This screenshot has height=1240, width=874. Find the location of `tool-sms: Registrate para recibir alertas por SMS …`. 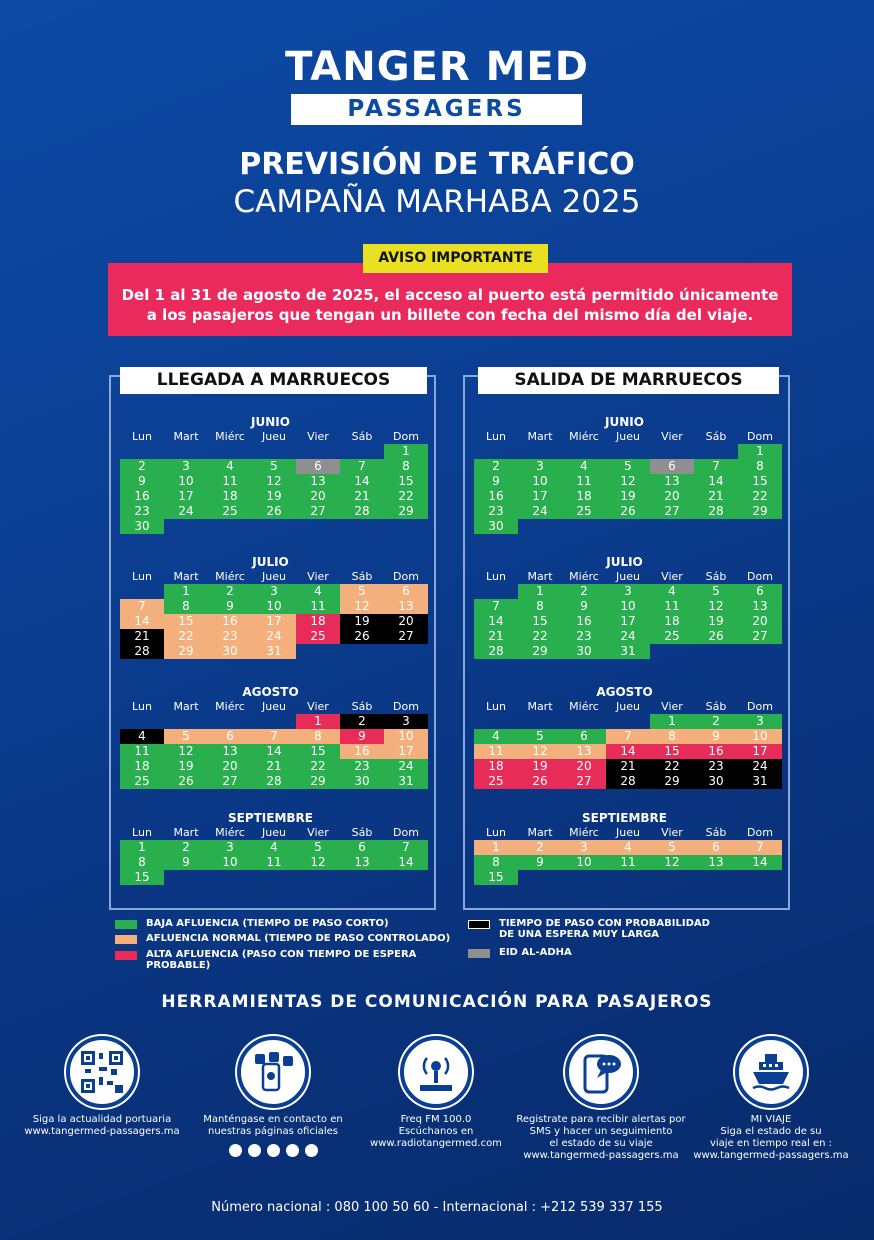

tool-sms: Registrate para recibir alertas por SMS … is located at coordinates (601, 1099).